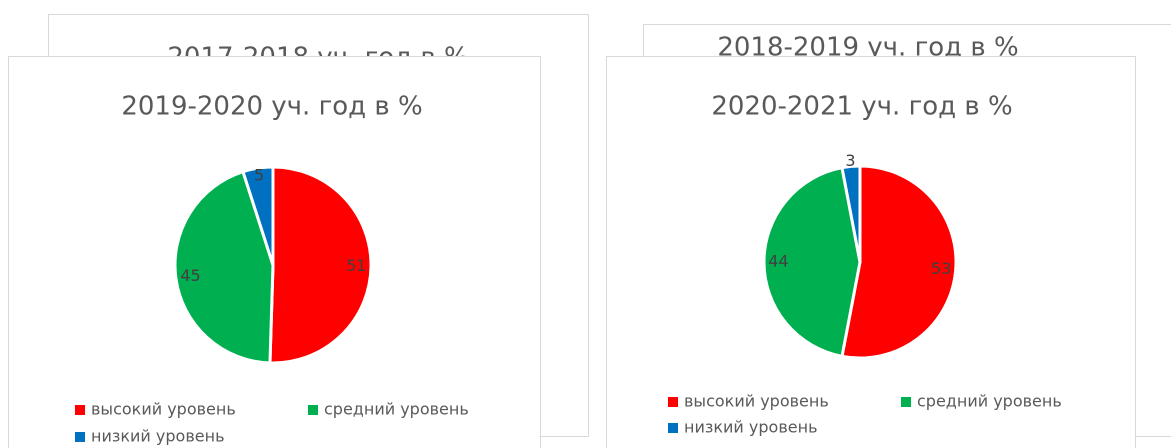 Image resolution: width=1171 pixels, height=448 pixels. I want to click on data-label: 51, so click(356, 265).